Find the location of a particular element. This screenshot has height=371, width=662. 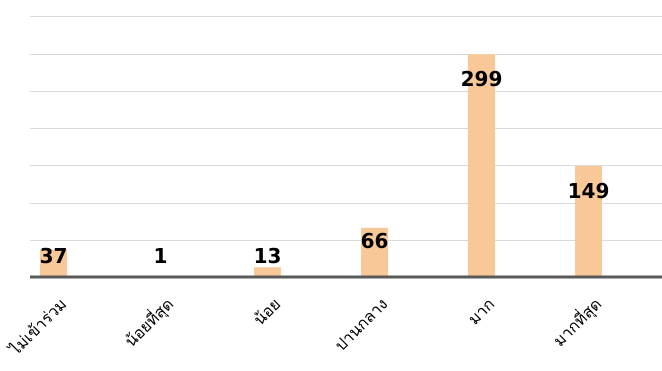

tick-label-3: น้อย is located at coordinates (267, 311).